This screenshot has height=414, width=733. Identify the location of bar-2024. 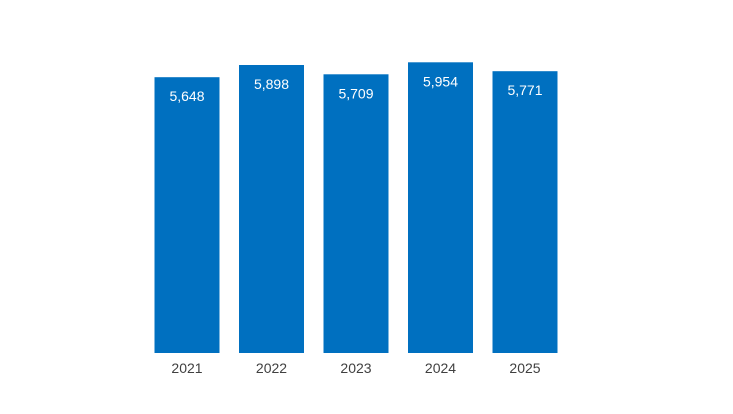
(440, 208).